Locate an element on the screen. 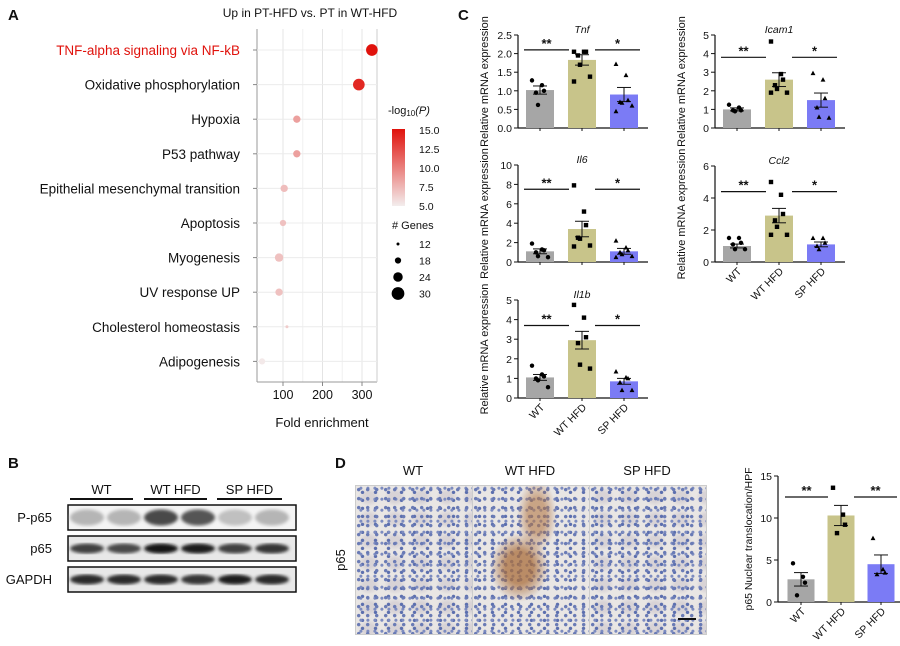 The width and height of the screenshot is (900, 646). bar-sp-hfd is located at coordinates (624, 256).